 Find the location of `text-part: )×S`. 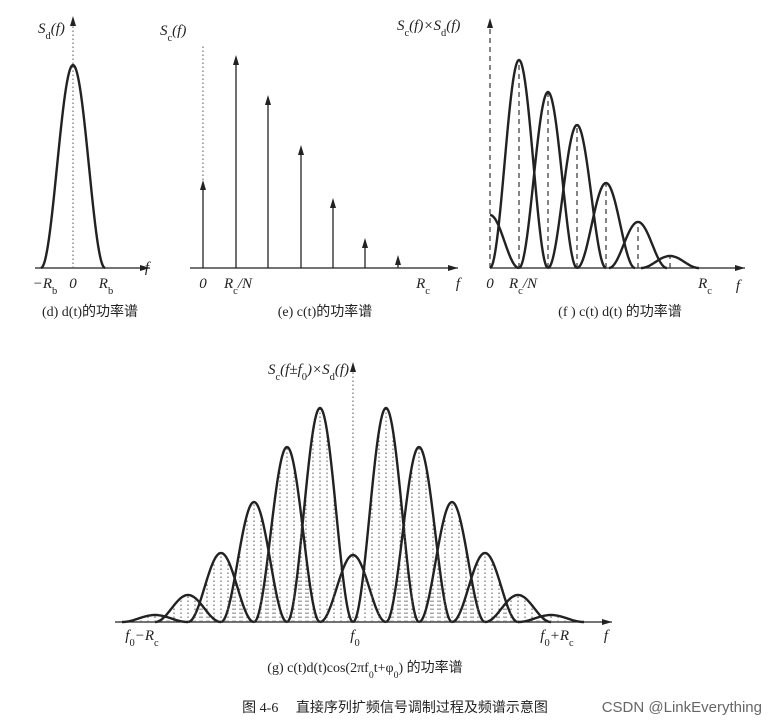

text-part: )×S is located at coordinates (318, 370).